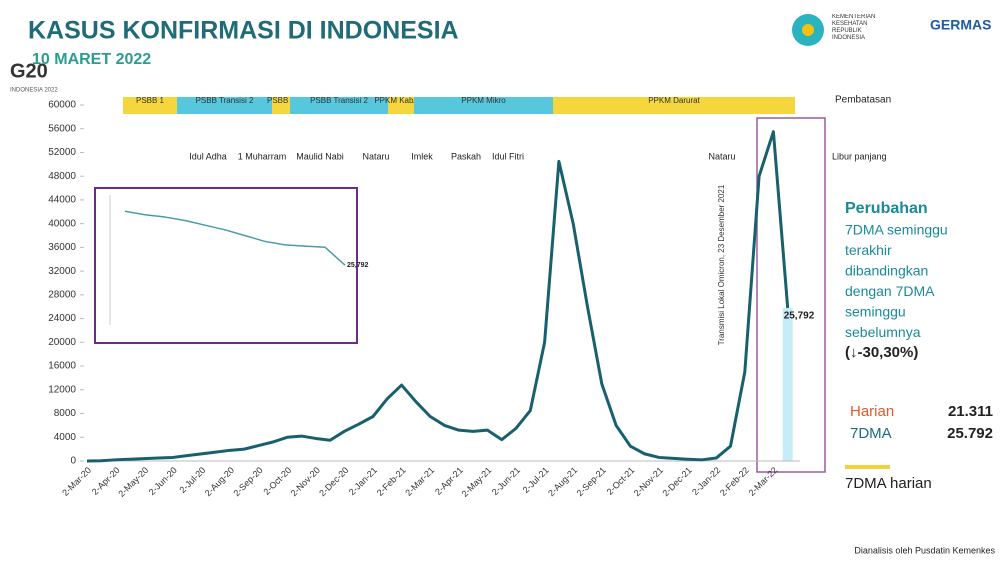  What do you see at coordinates (62, 342) in the screenshot?
I see `y-tick-label: 20000` at bounding box center [62, 342].